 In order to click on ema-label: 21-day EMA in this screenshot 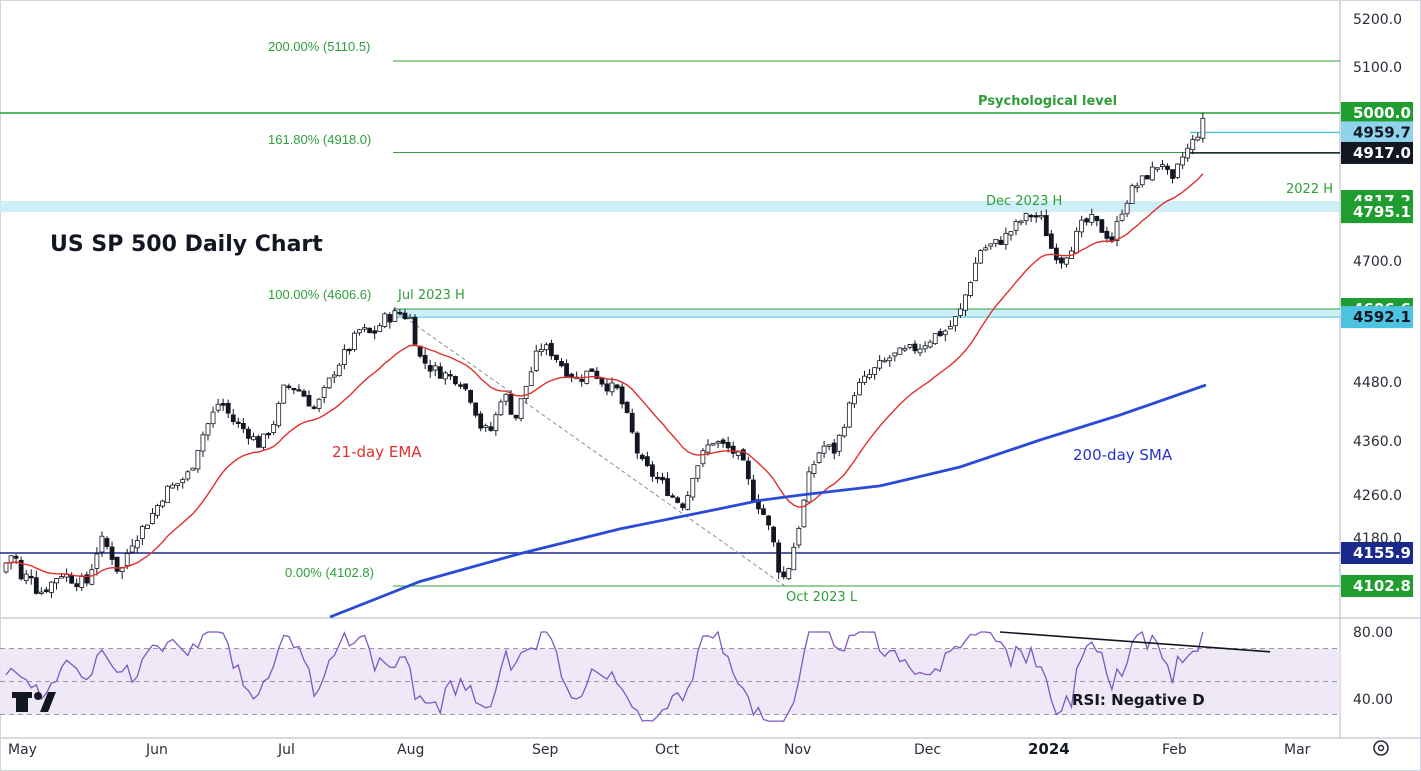, I will do `click(377, 452)`.